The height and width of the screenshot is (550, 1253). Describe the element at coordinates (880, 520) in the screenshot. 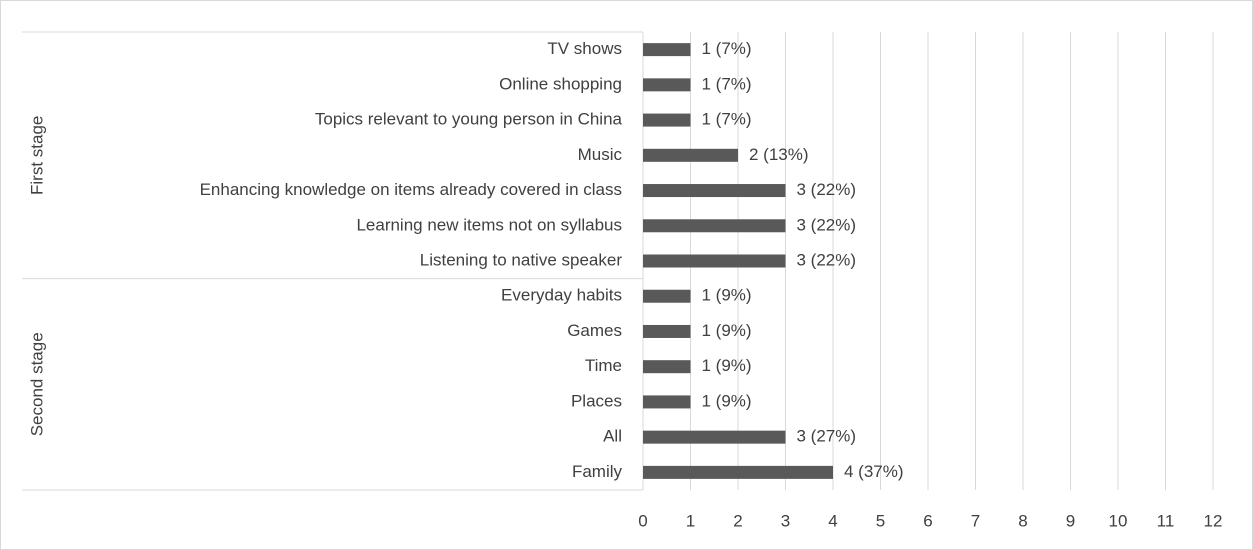

I see `x-tick-label: 5` at that location.